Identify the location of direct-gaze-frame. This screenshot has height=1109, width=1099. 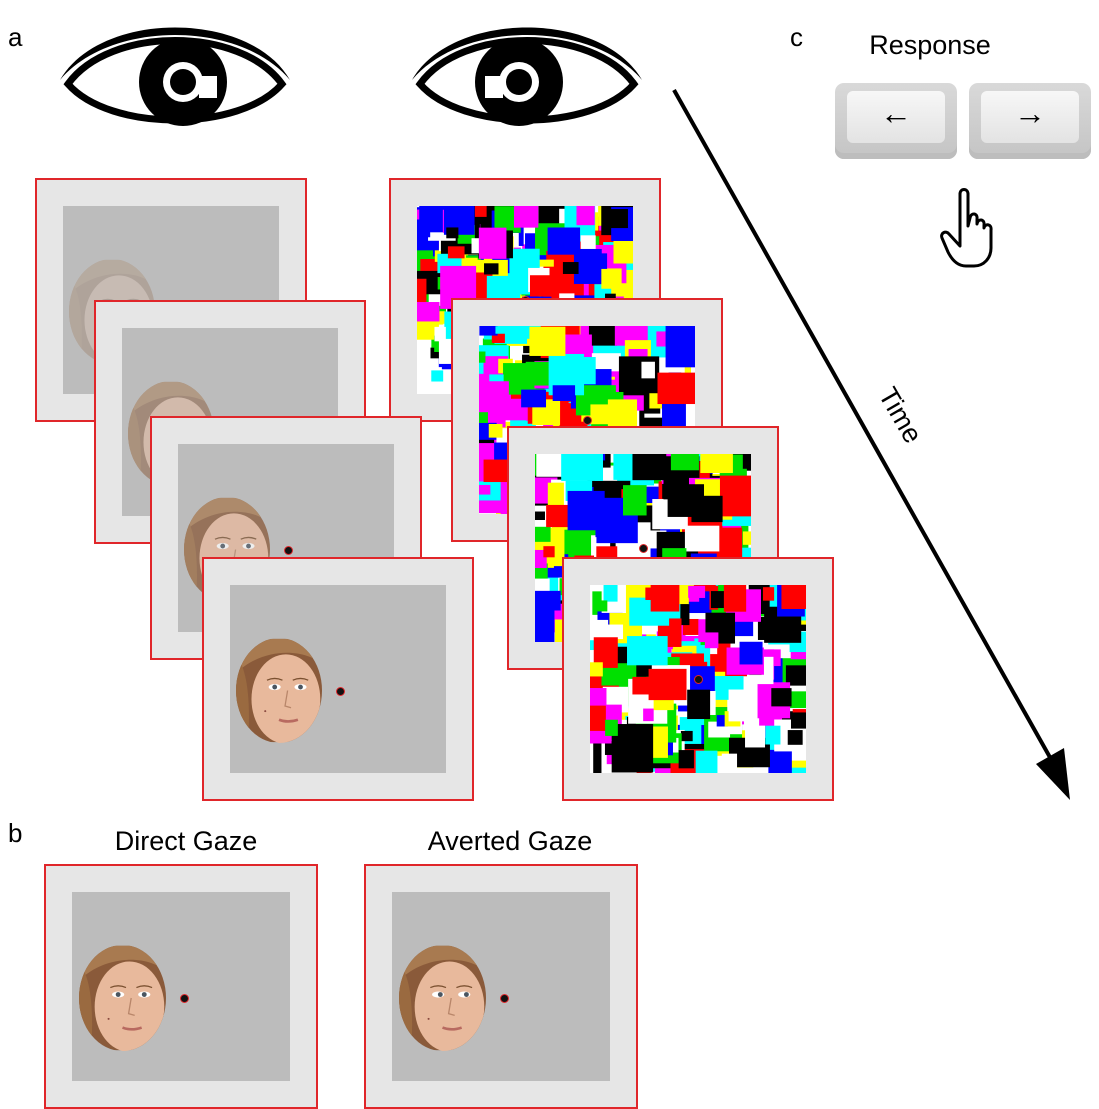
(181, 986).